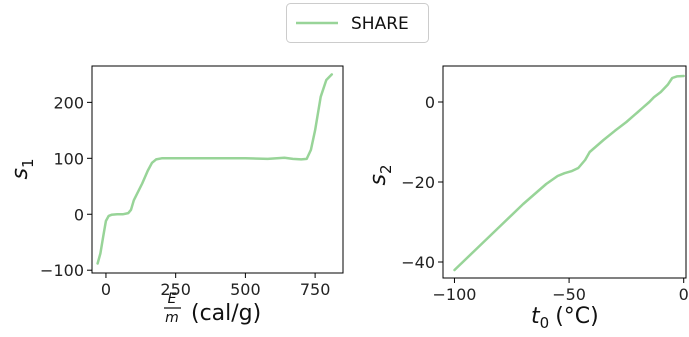 This screenshot has width=689, height=337. What do you see at coordinates (28, 163) in the screenshot?
I see `chart-left-y-label-subscript: 1` at bounding box center [28, 163].